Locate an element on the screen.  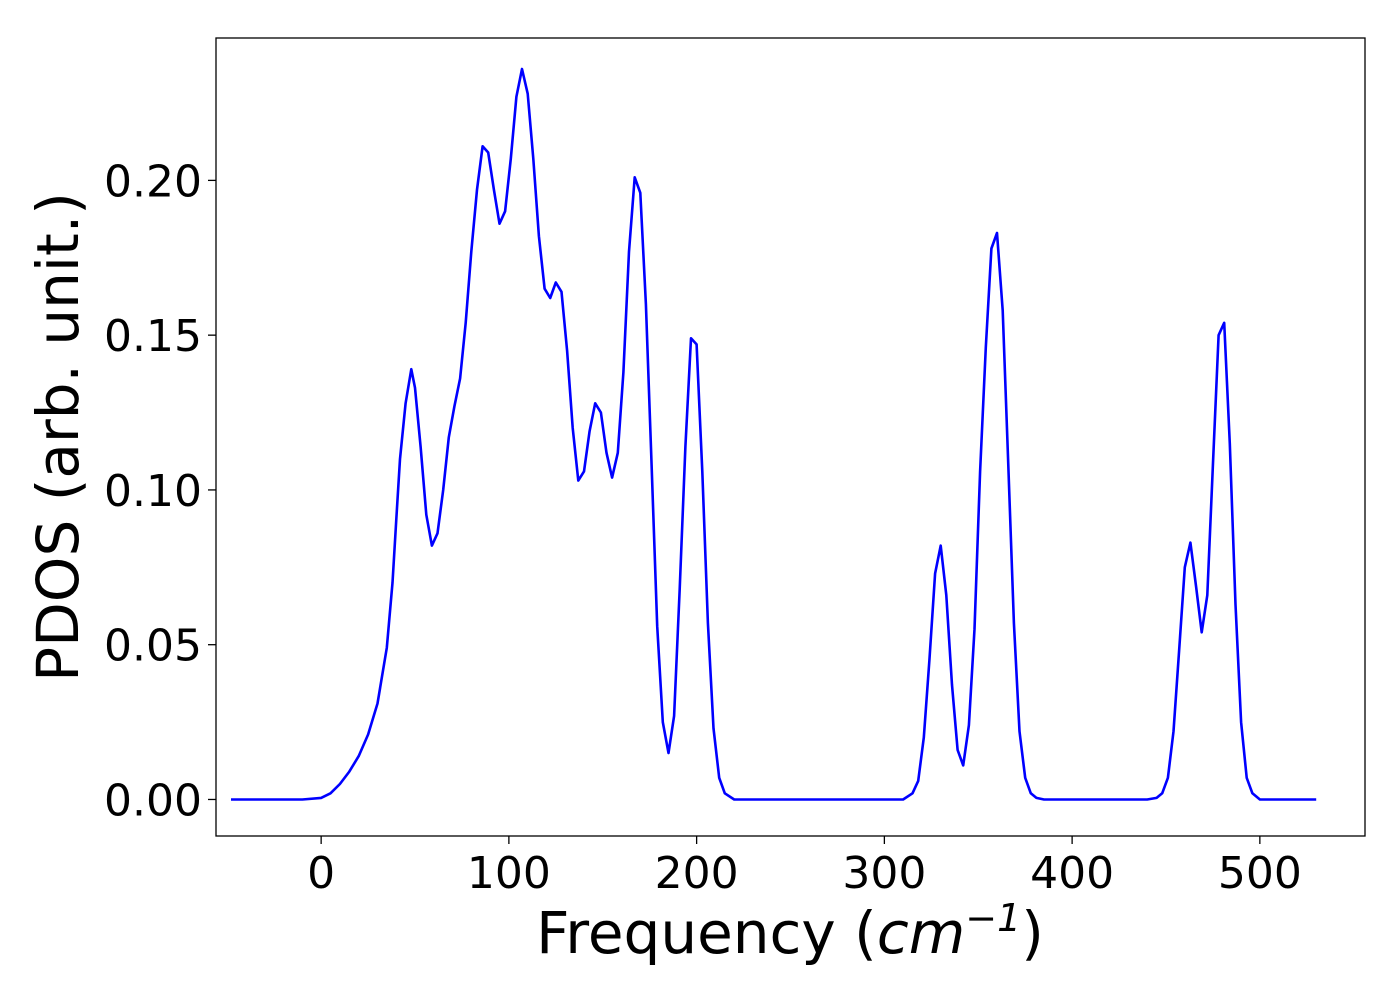
y-axis: 0.00 0.05 0.10 0.15 0.20 is located at coordinates (160, 491).